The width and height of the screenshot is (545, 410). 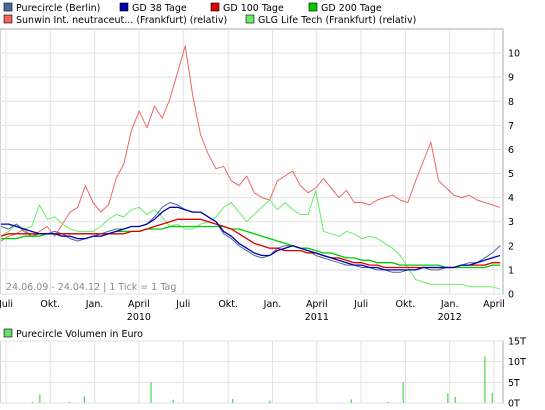 What do you see at coordinates (253, 8) in the screenshot?
I see `legend-label: GD 100 Tage` at bounding box center [253, 8].